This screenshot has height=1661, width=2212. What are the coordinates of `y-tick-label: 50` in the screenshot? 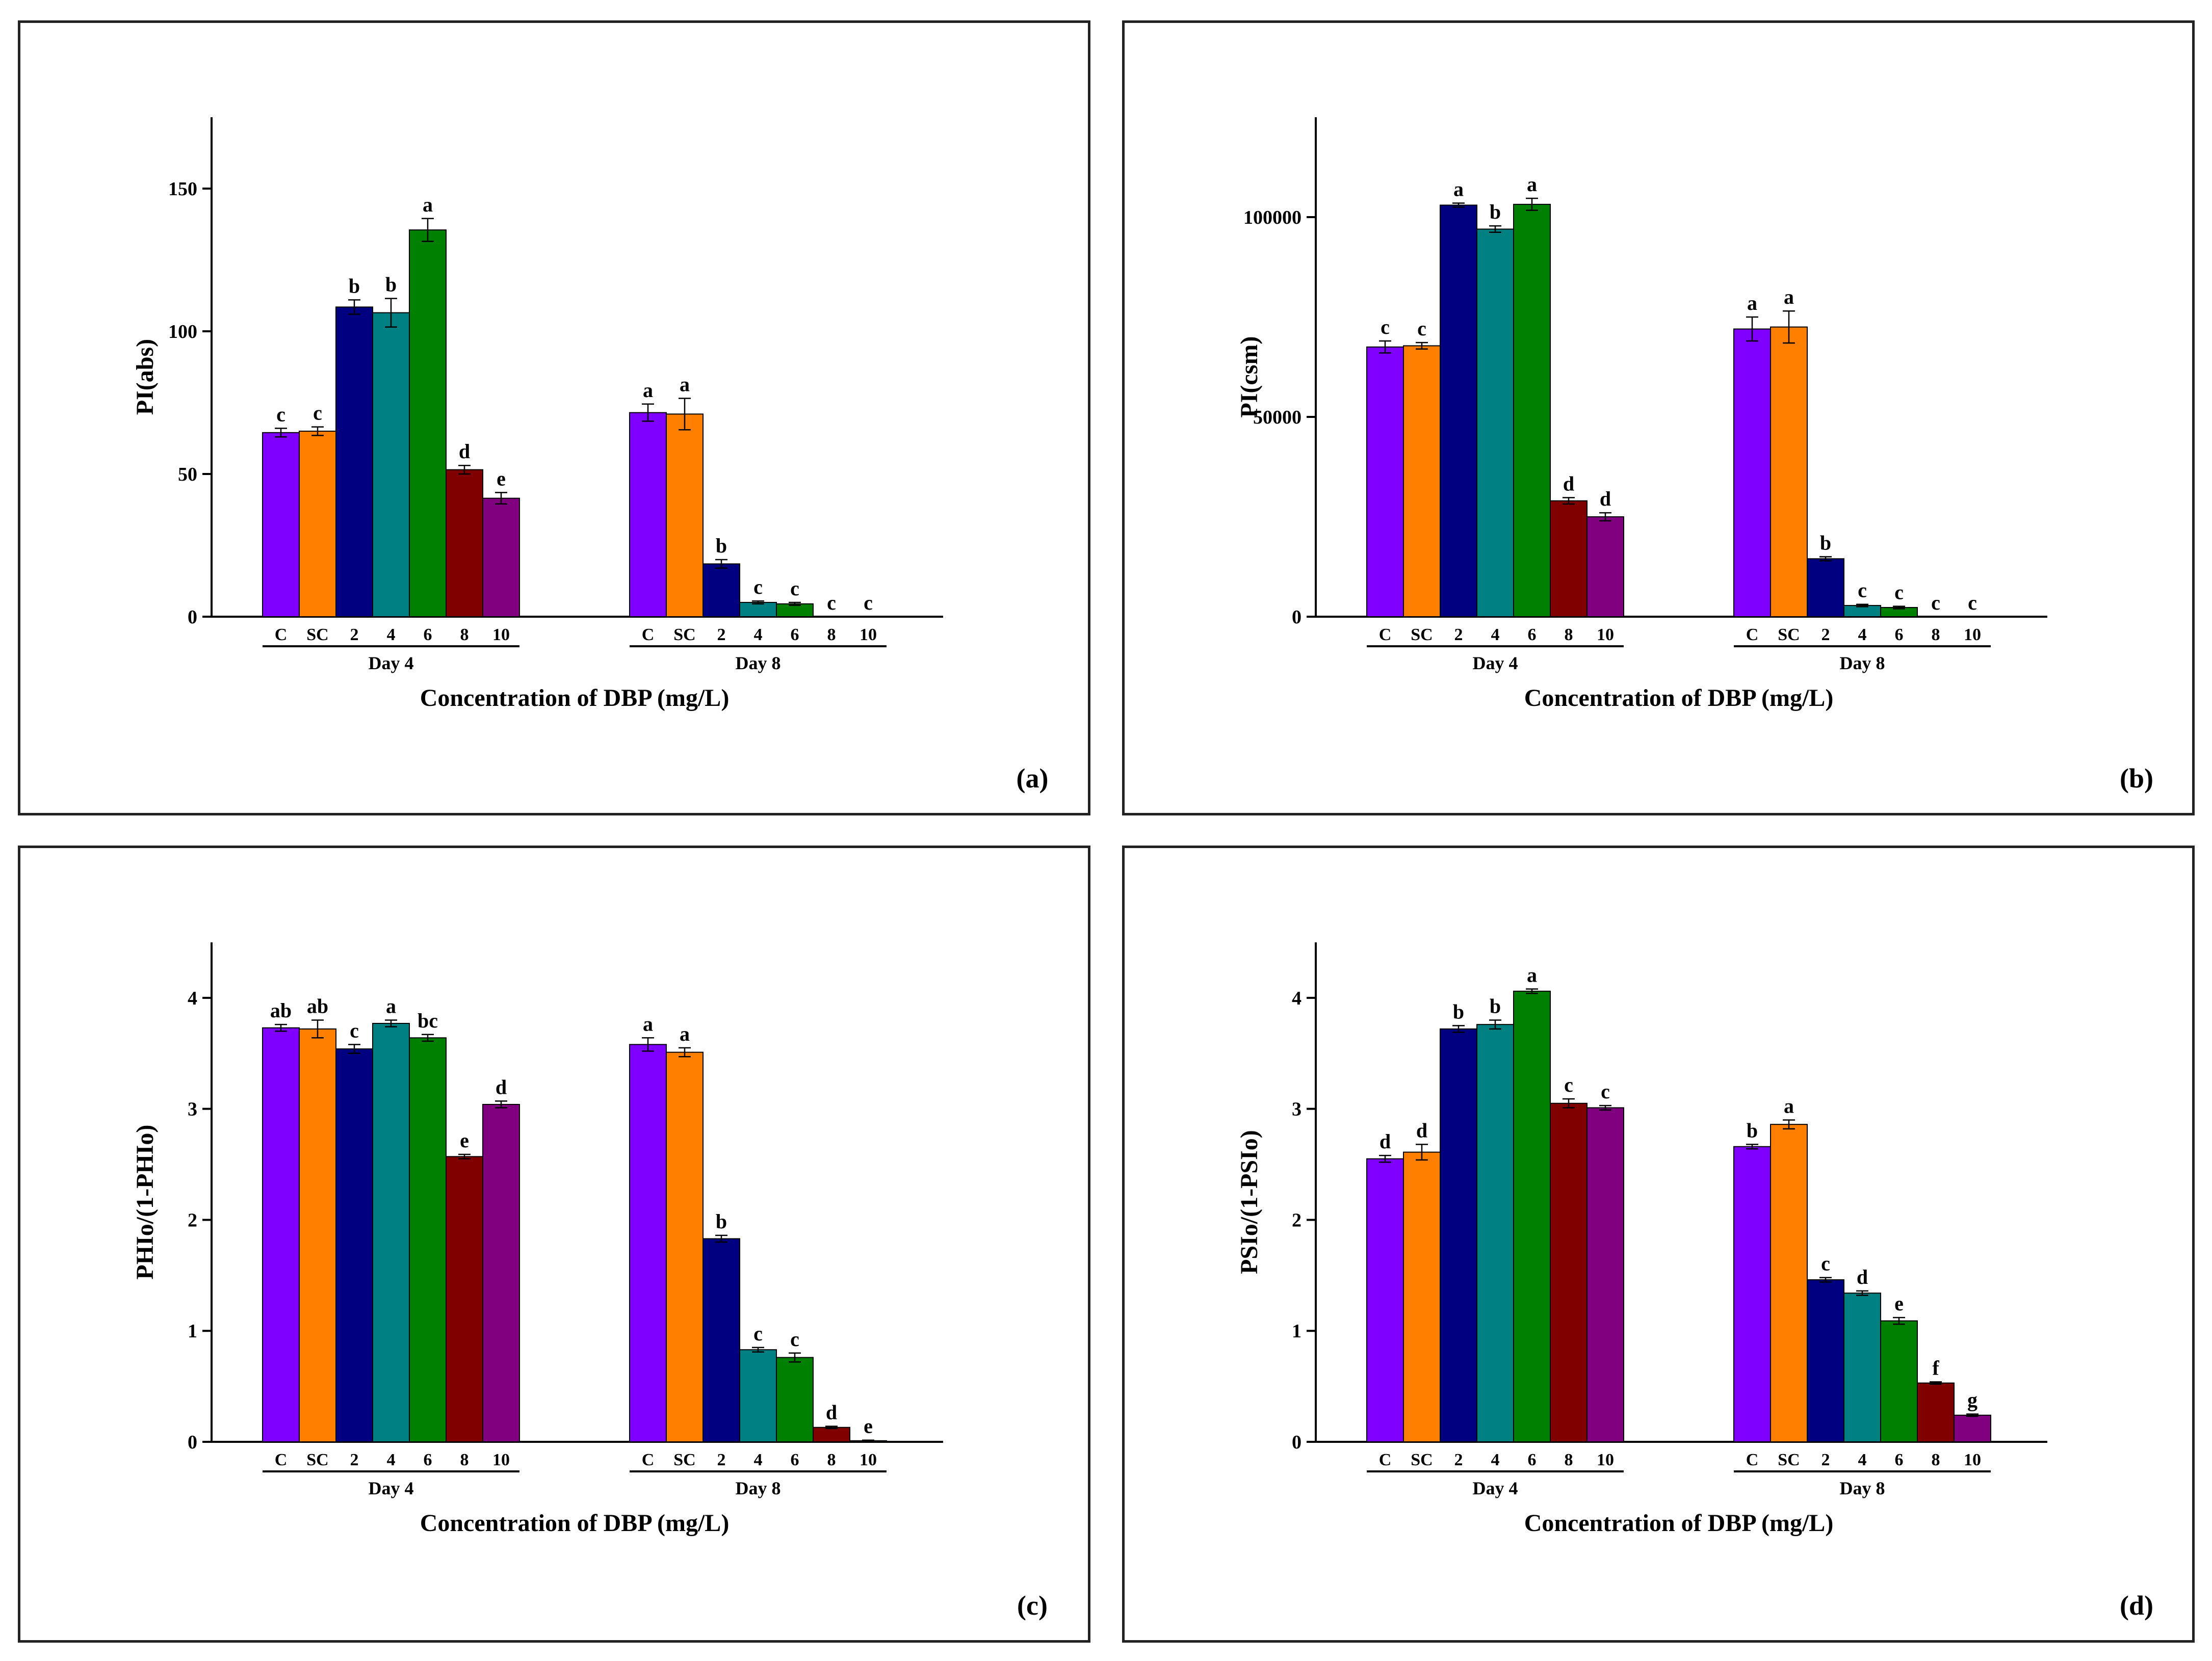 It's located at (187, 474).